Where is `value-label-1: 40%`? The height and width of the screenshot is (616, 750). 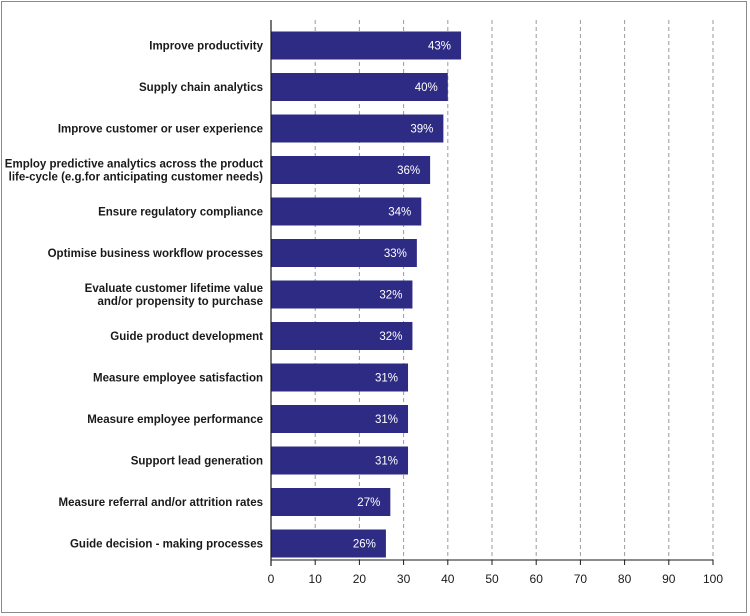
value-label-1: 40% is located at coordinates (426, 88).